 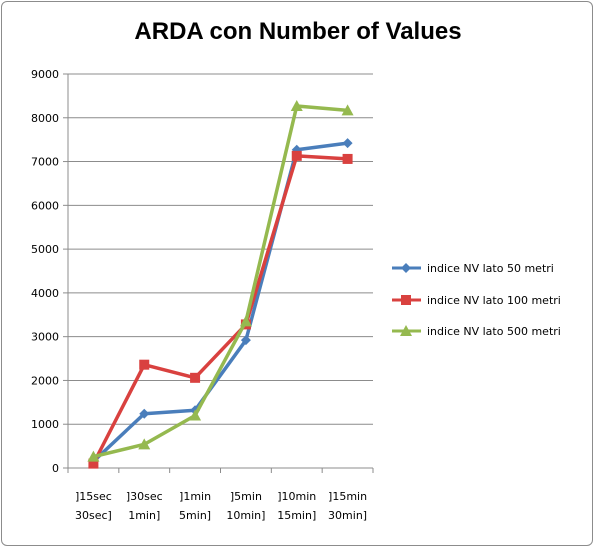 What do you see at coordinates (49, 271) in the screenshot?
I see `y-axis-ticks: 0 1000 2000 3000 4000 5000 6000 7000 8000 9000` at bounding box center [49, 271].